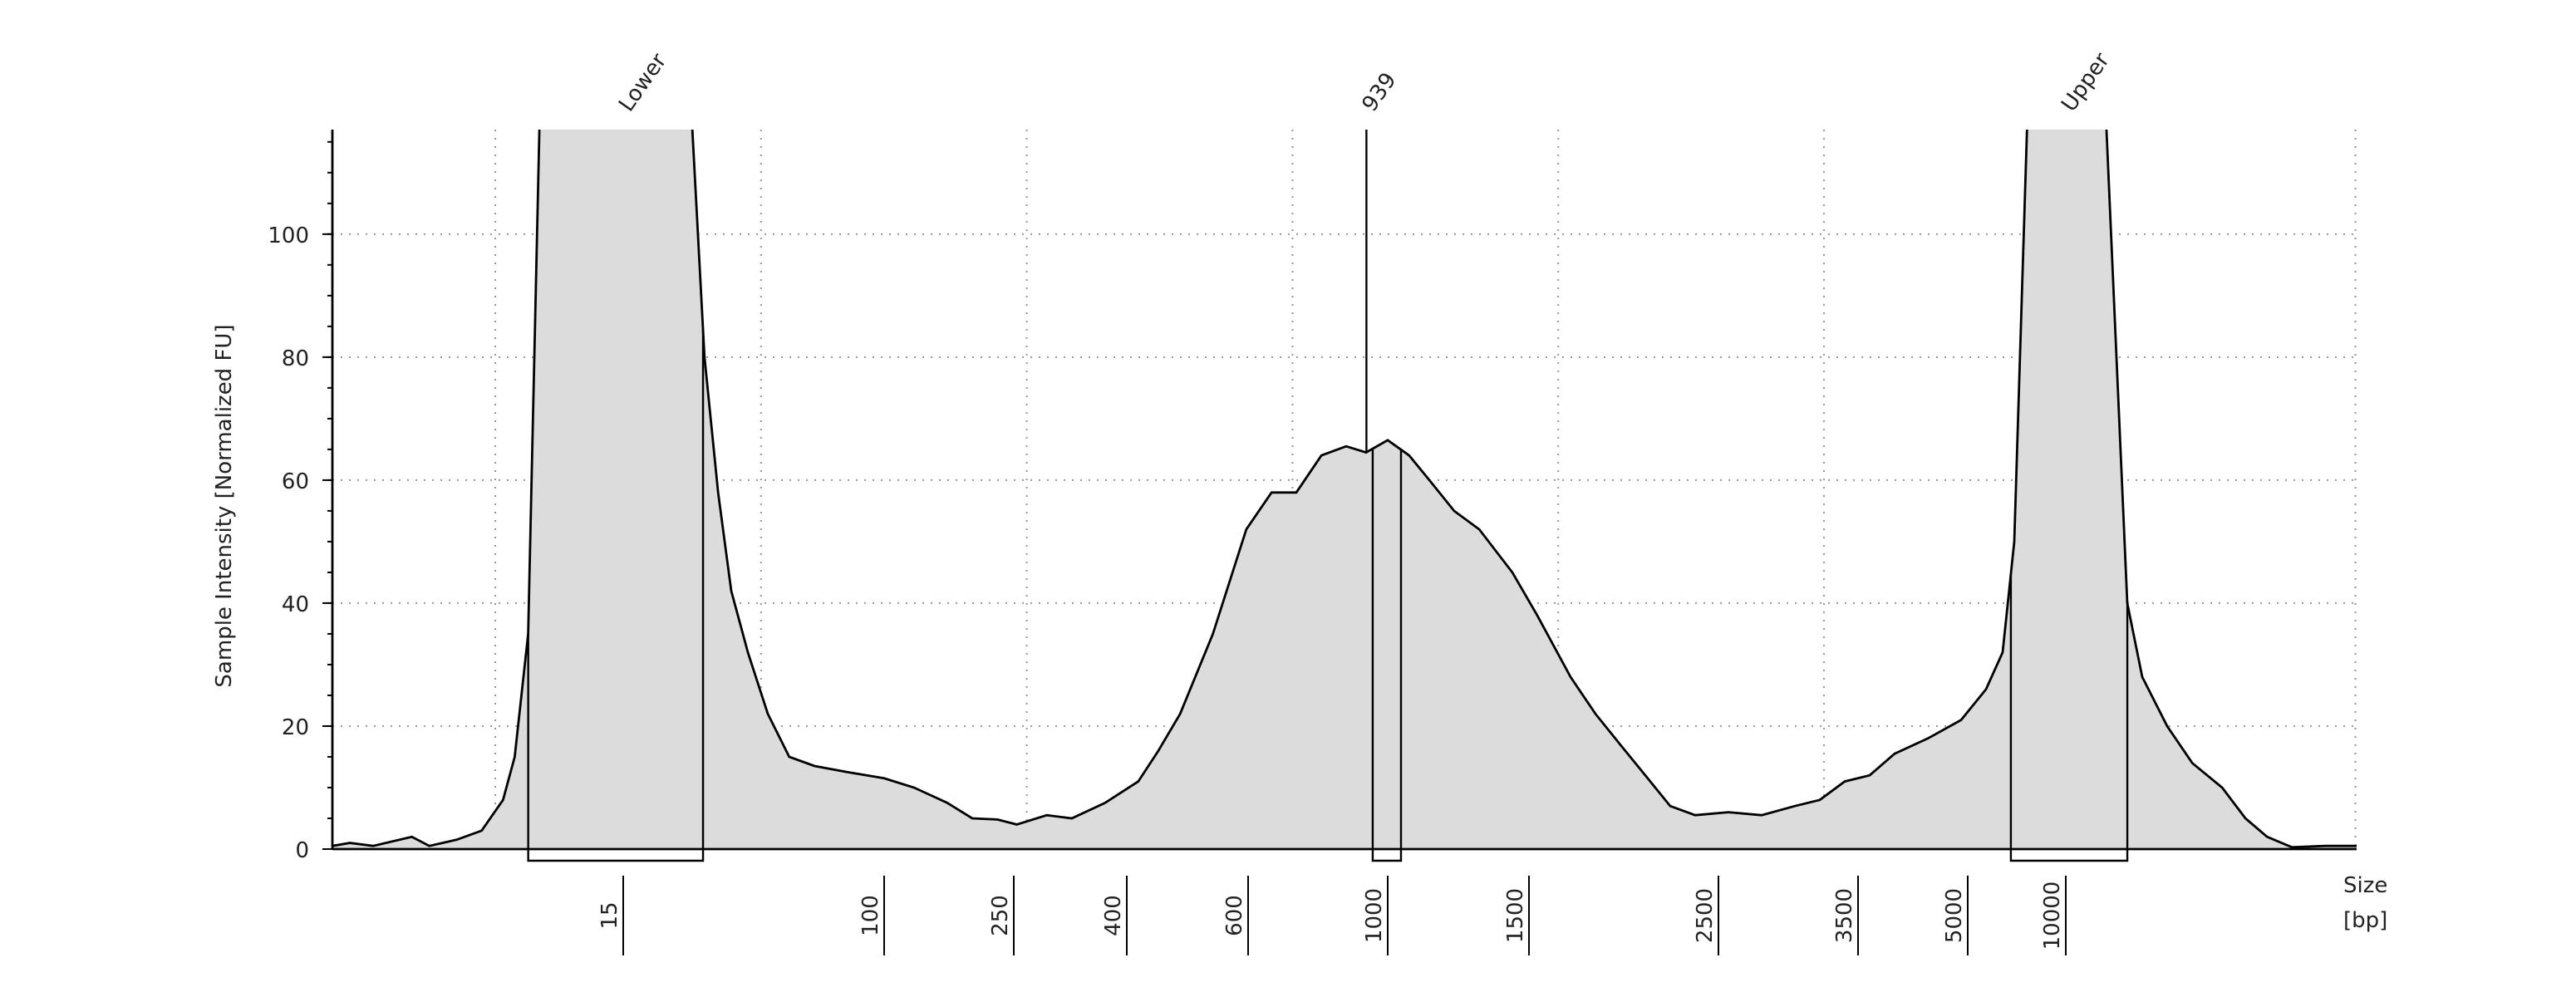 The width and height of the screenshot is (2576, 987). Describe the element at coordinates (2365, 886) in the screenshot. I see `x-axis-label: Size` at that location.